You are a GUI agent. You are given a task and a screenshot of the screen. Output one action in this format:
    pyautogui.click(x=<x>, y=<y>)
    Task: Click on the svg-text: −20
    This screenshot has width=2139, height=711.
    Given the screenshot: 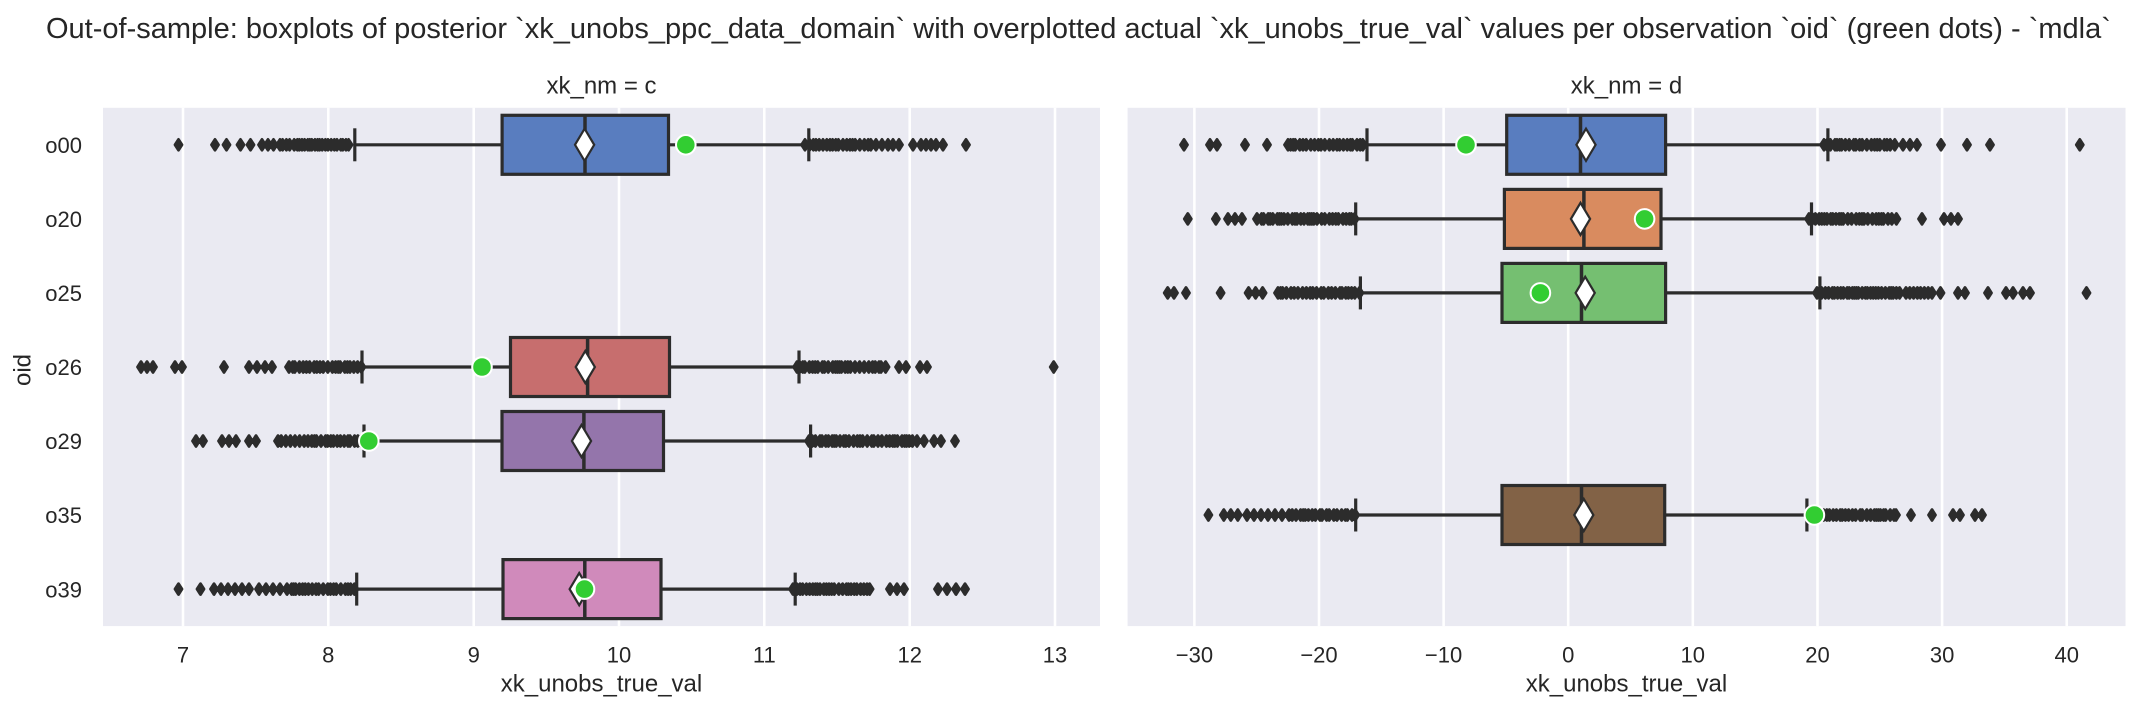 What is the action you would take?
    pyautogui.click(x=1318, y=654)
    